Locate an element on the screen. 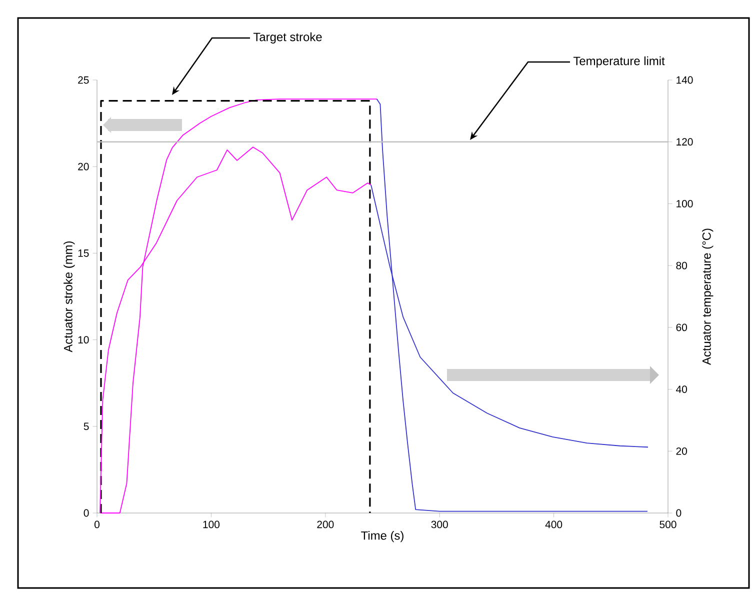 This screenshot has width=756, height=596. y-tick-label: 10 is located at coordinates (83, 340).